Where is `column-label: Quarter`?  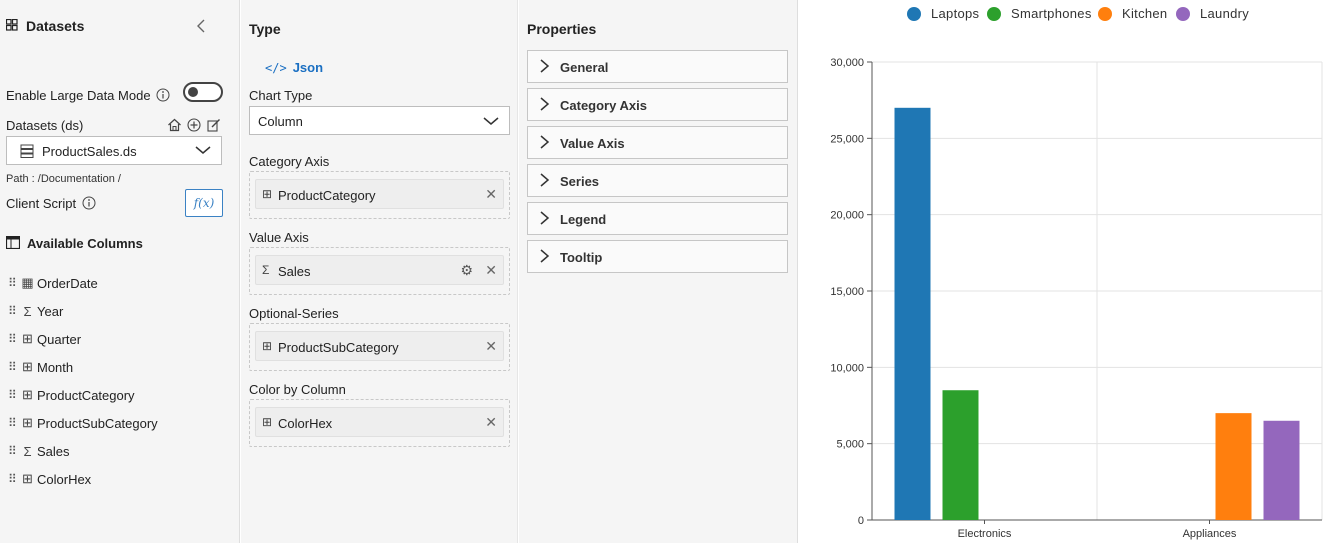 column-label: Quarter is located at coordinates (59, 339).